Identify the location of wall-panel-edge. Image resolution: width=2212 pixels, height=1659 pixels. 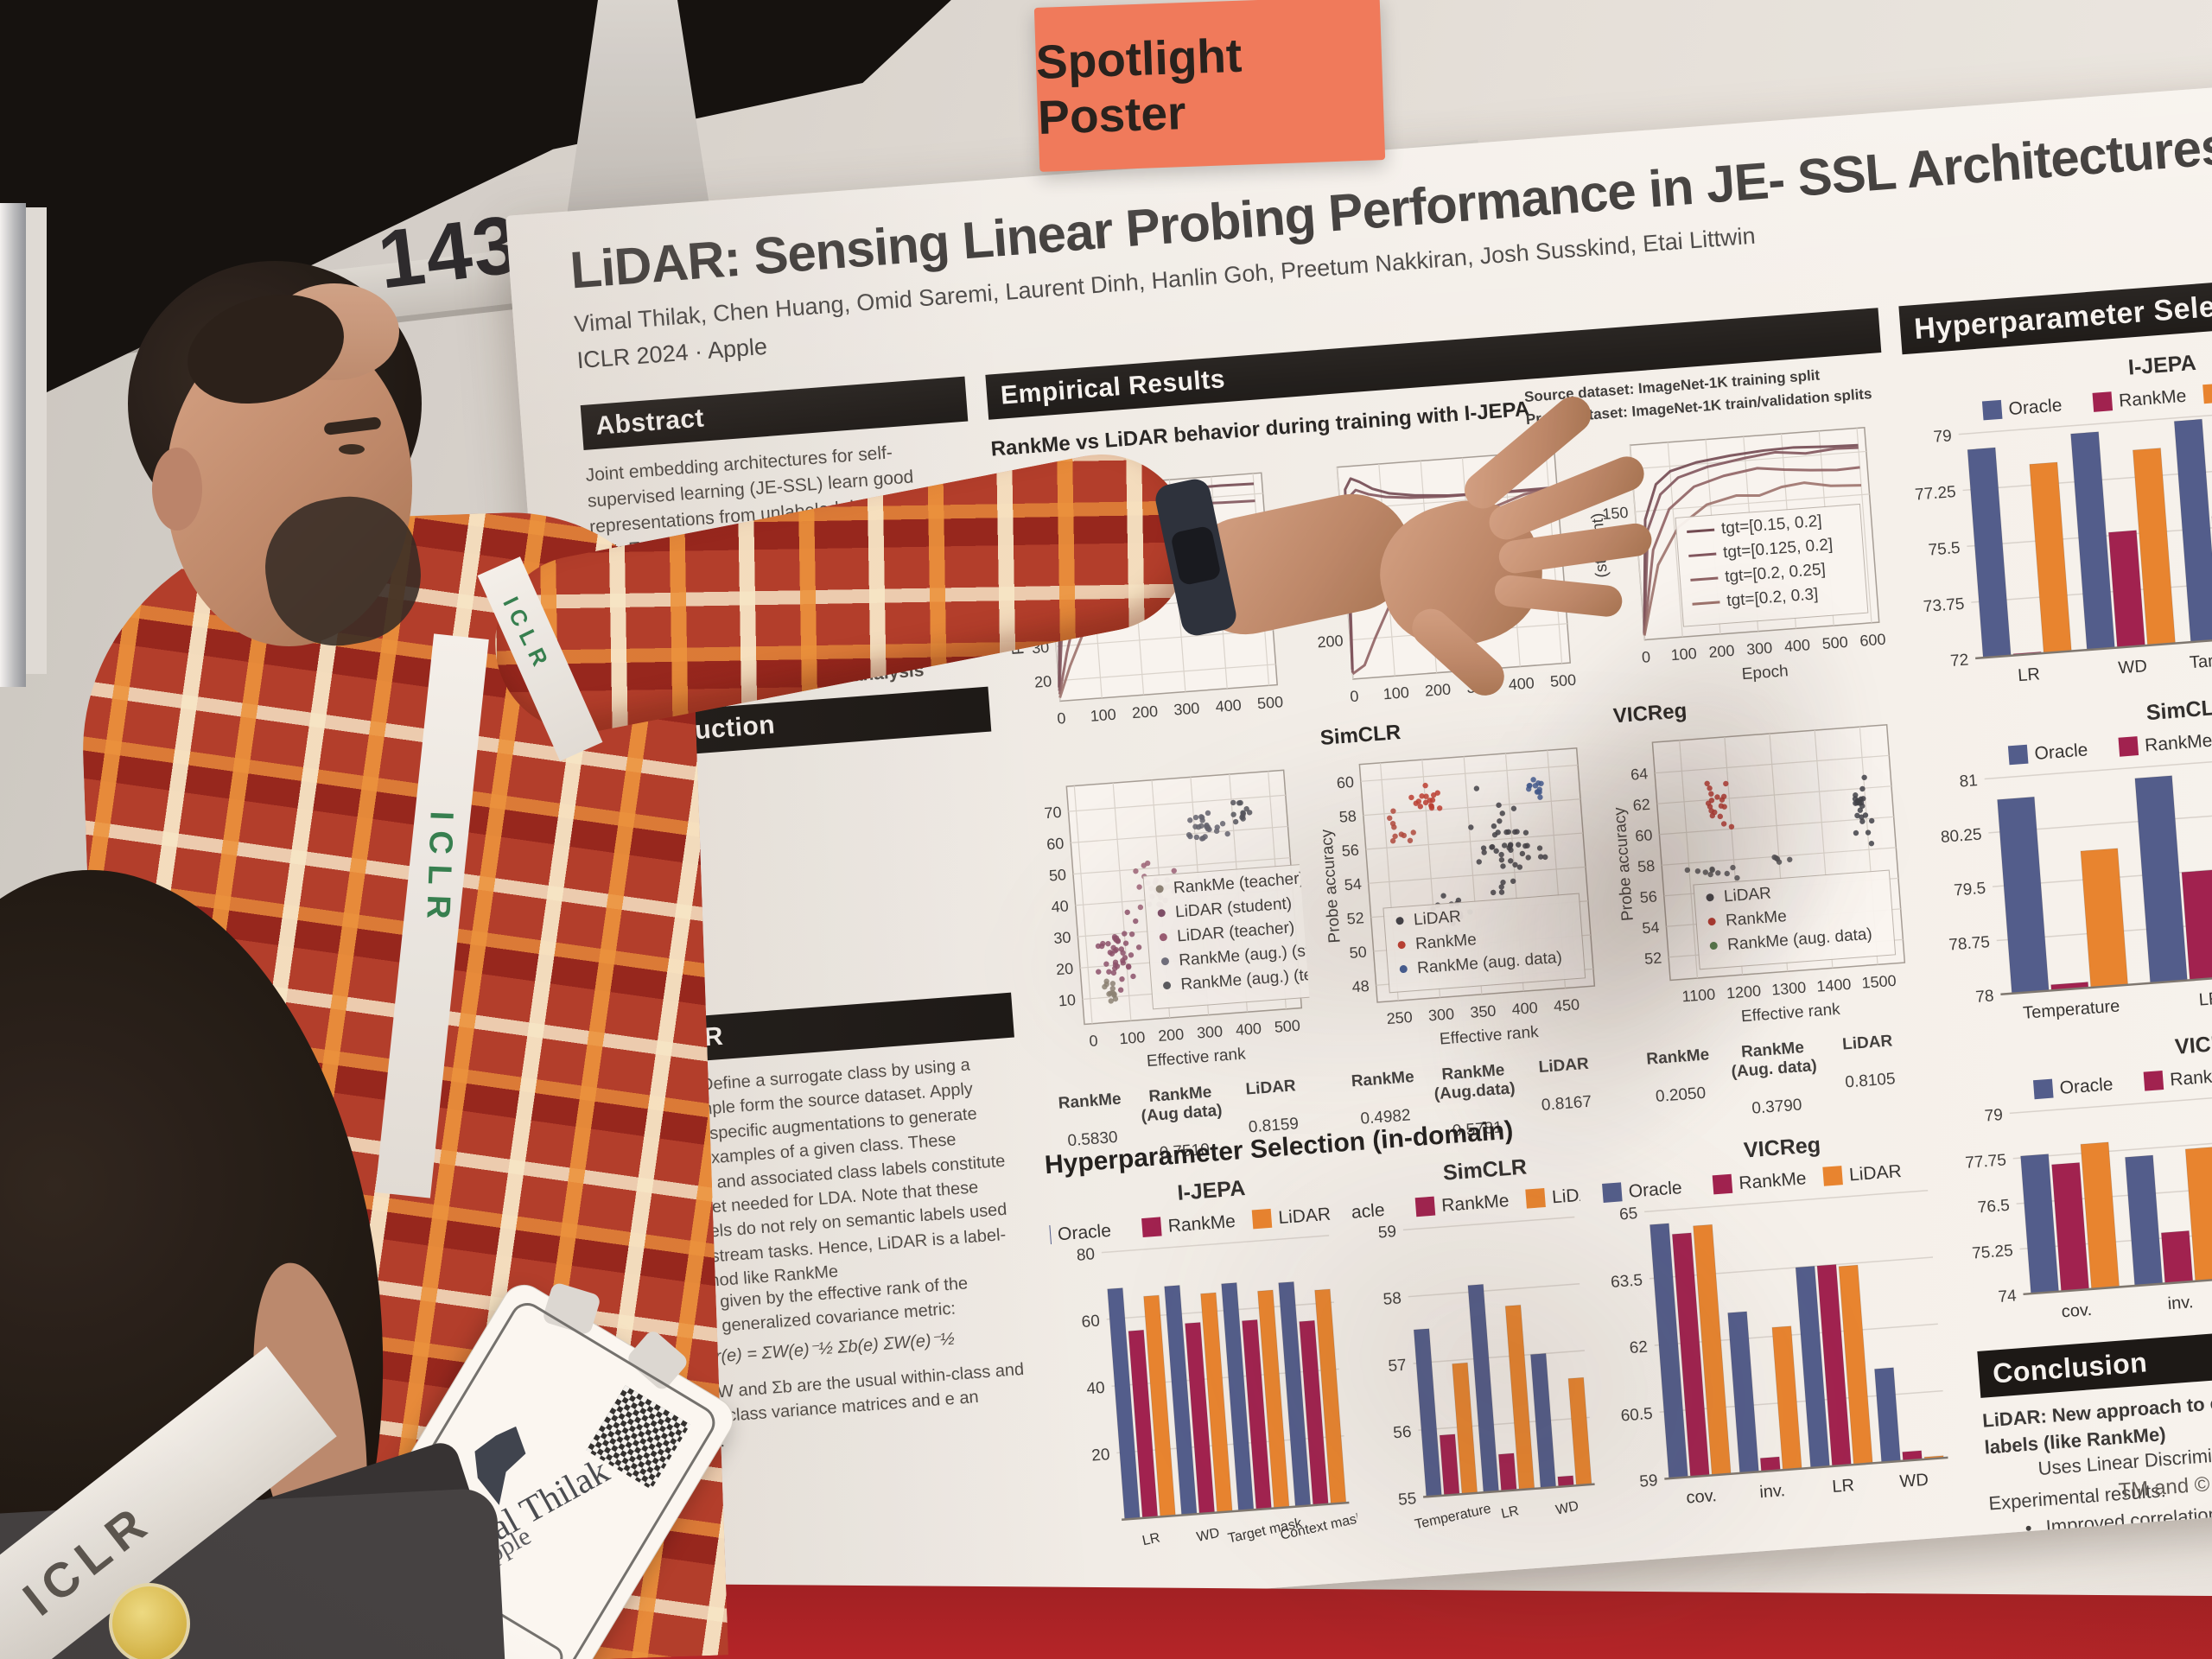
(36, 440).